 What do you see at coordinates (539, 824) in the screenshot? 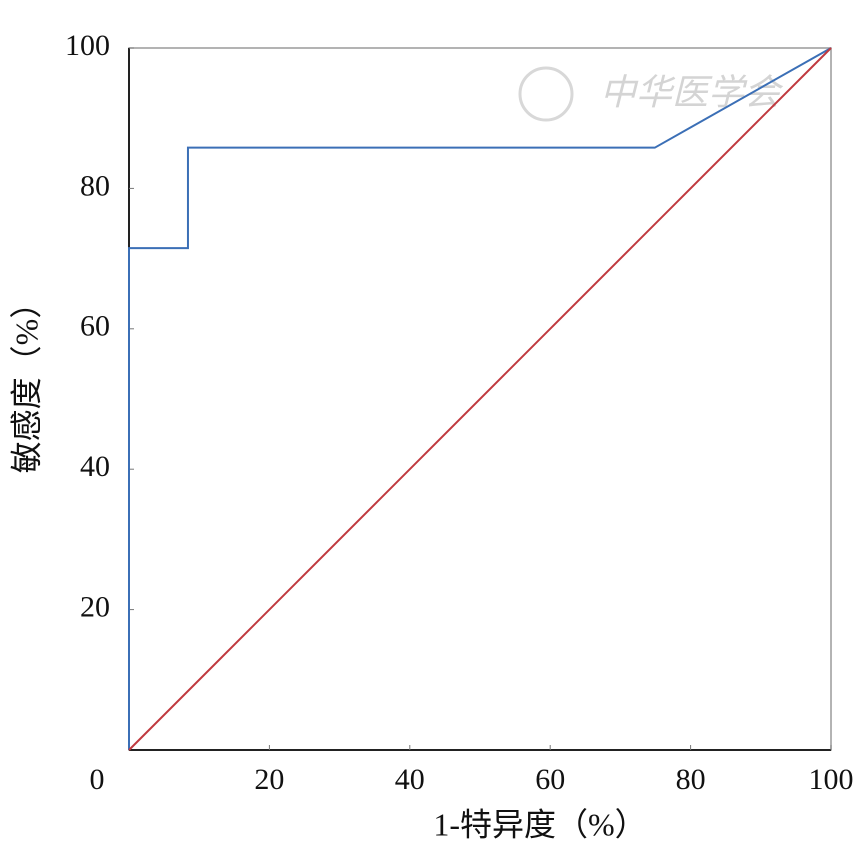
I see `x-axis-label: 1-特异度（%）` at bounding box center [539, 824].